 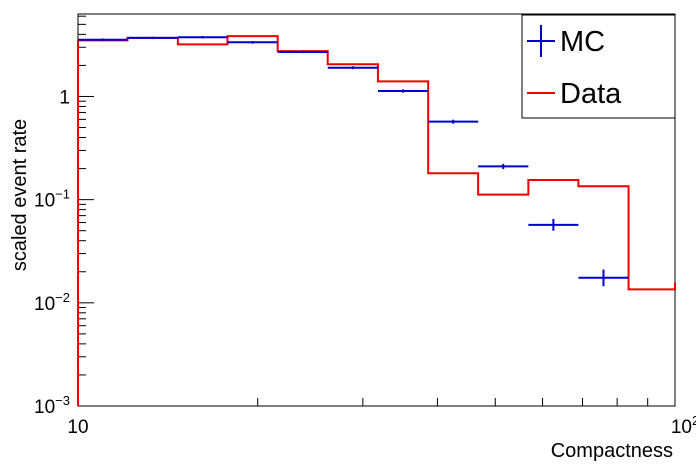 I want to click on y-axis-title: scaled event rate, so click(x=20, y=195).